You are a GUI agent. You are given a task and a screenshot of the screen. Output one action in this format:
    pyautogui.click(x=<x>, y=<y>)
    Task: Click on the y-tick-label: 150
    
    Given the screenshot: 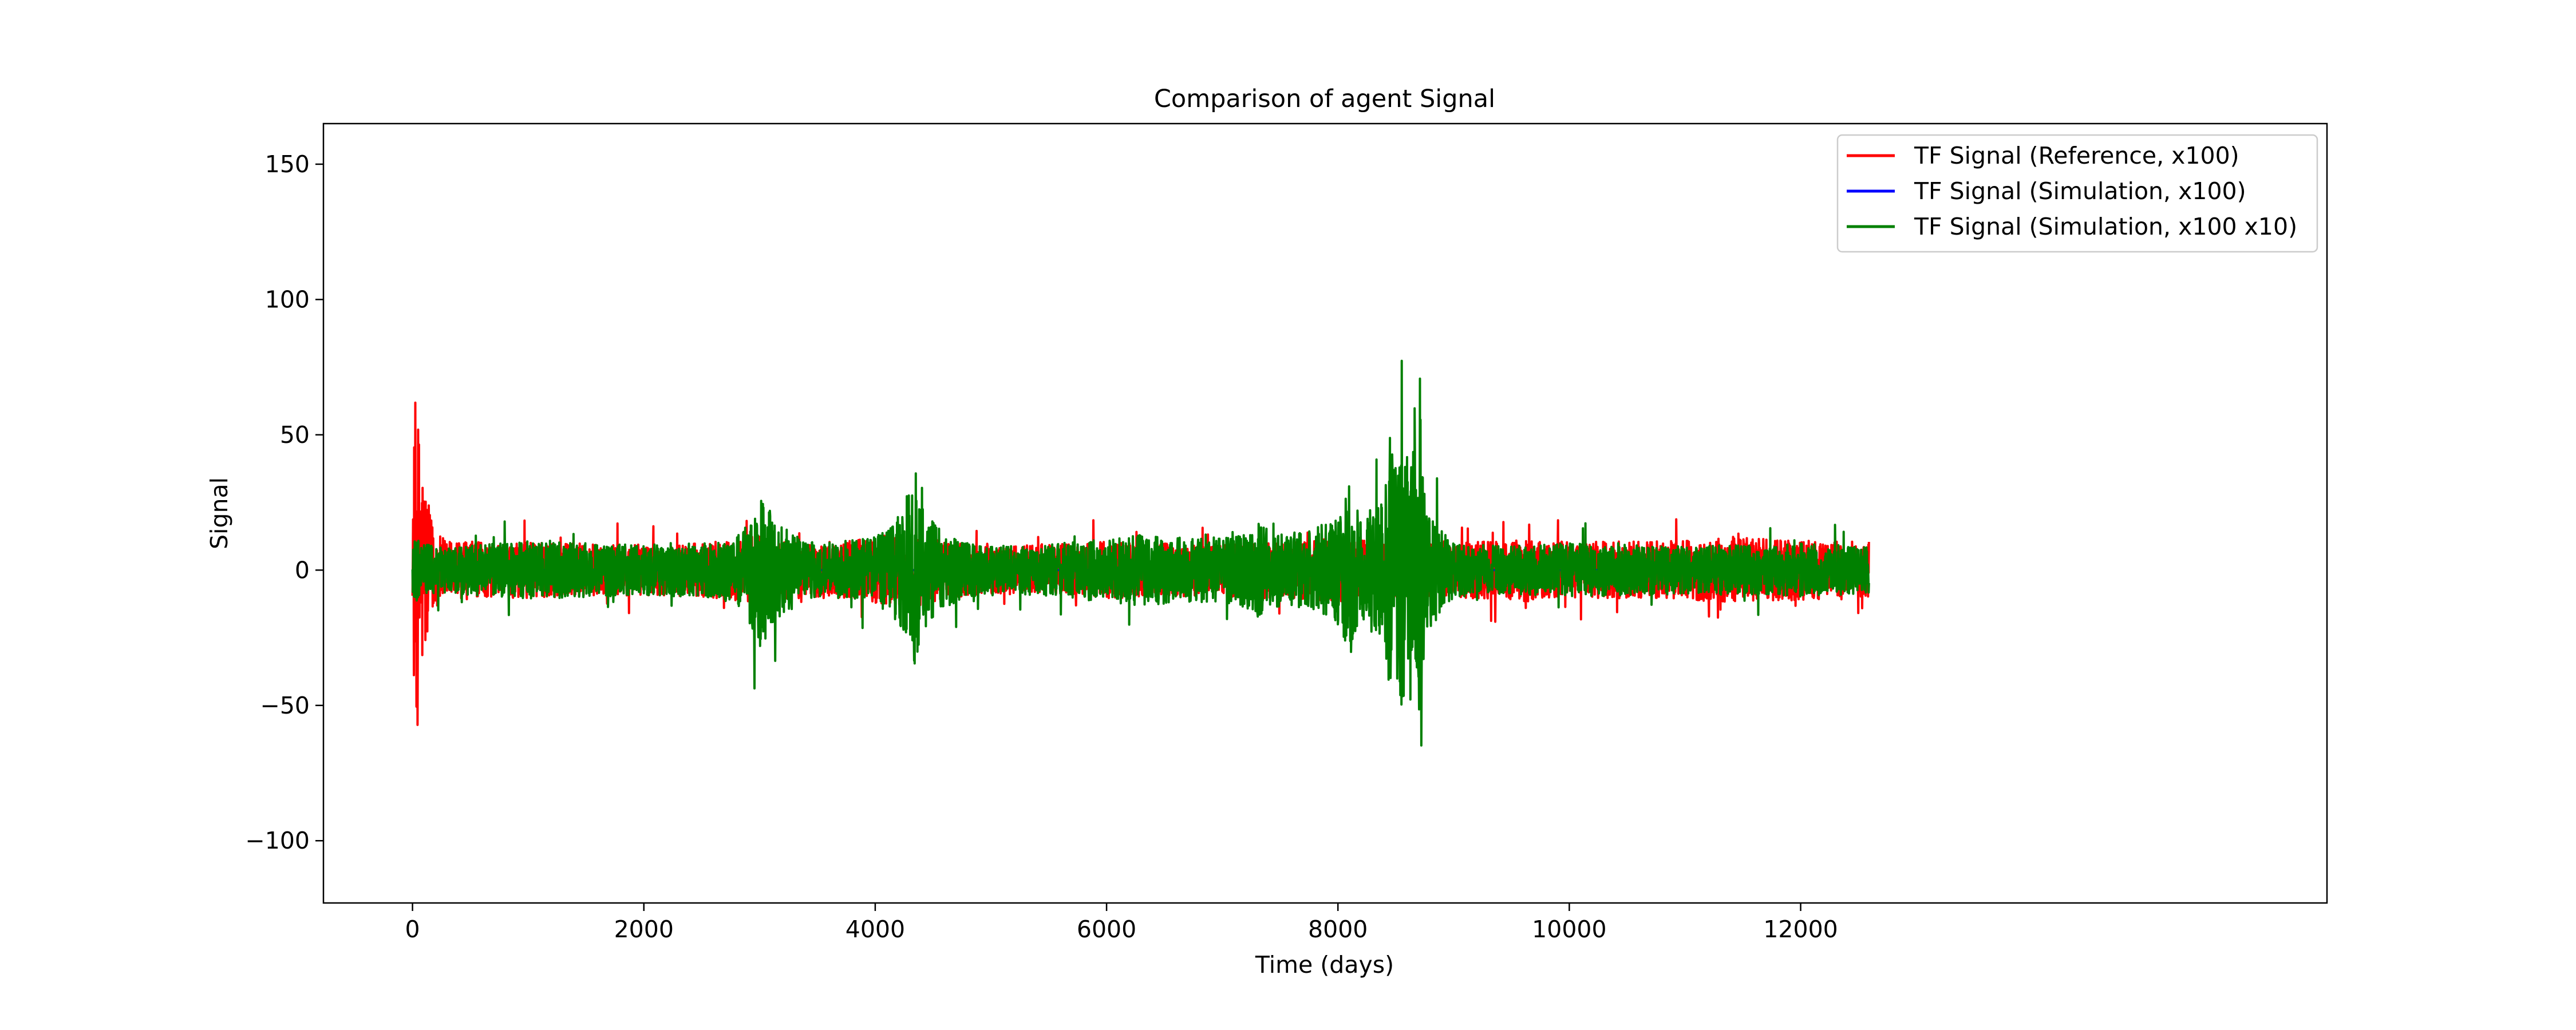 What is the action you would take?
    pyautogui.click(x=287, y=164)
    